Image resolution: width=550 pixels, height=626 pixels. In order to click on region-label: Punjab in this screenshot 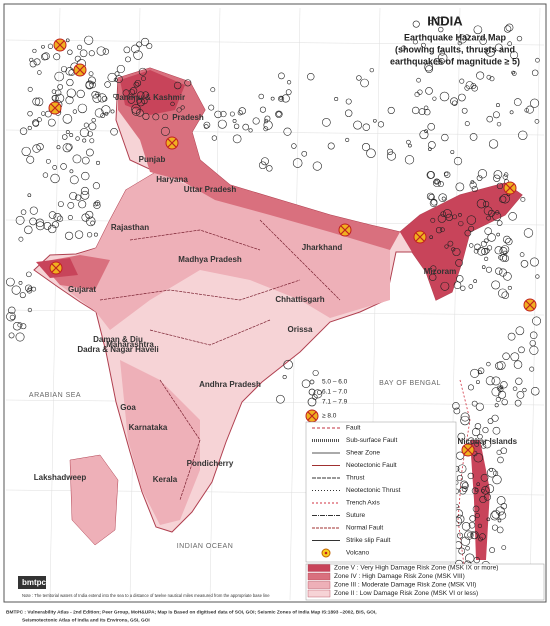, I will do `click(152, 159)`.